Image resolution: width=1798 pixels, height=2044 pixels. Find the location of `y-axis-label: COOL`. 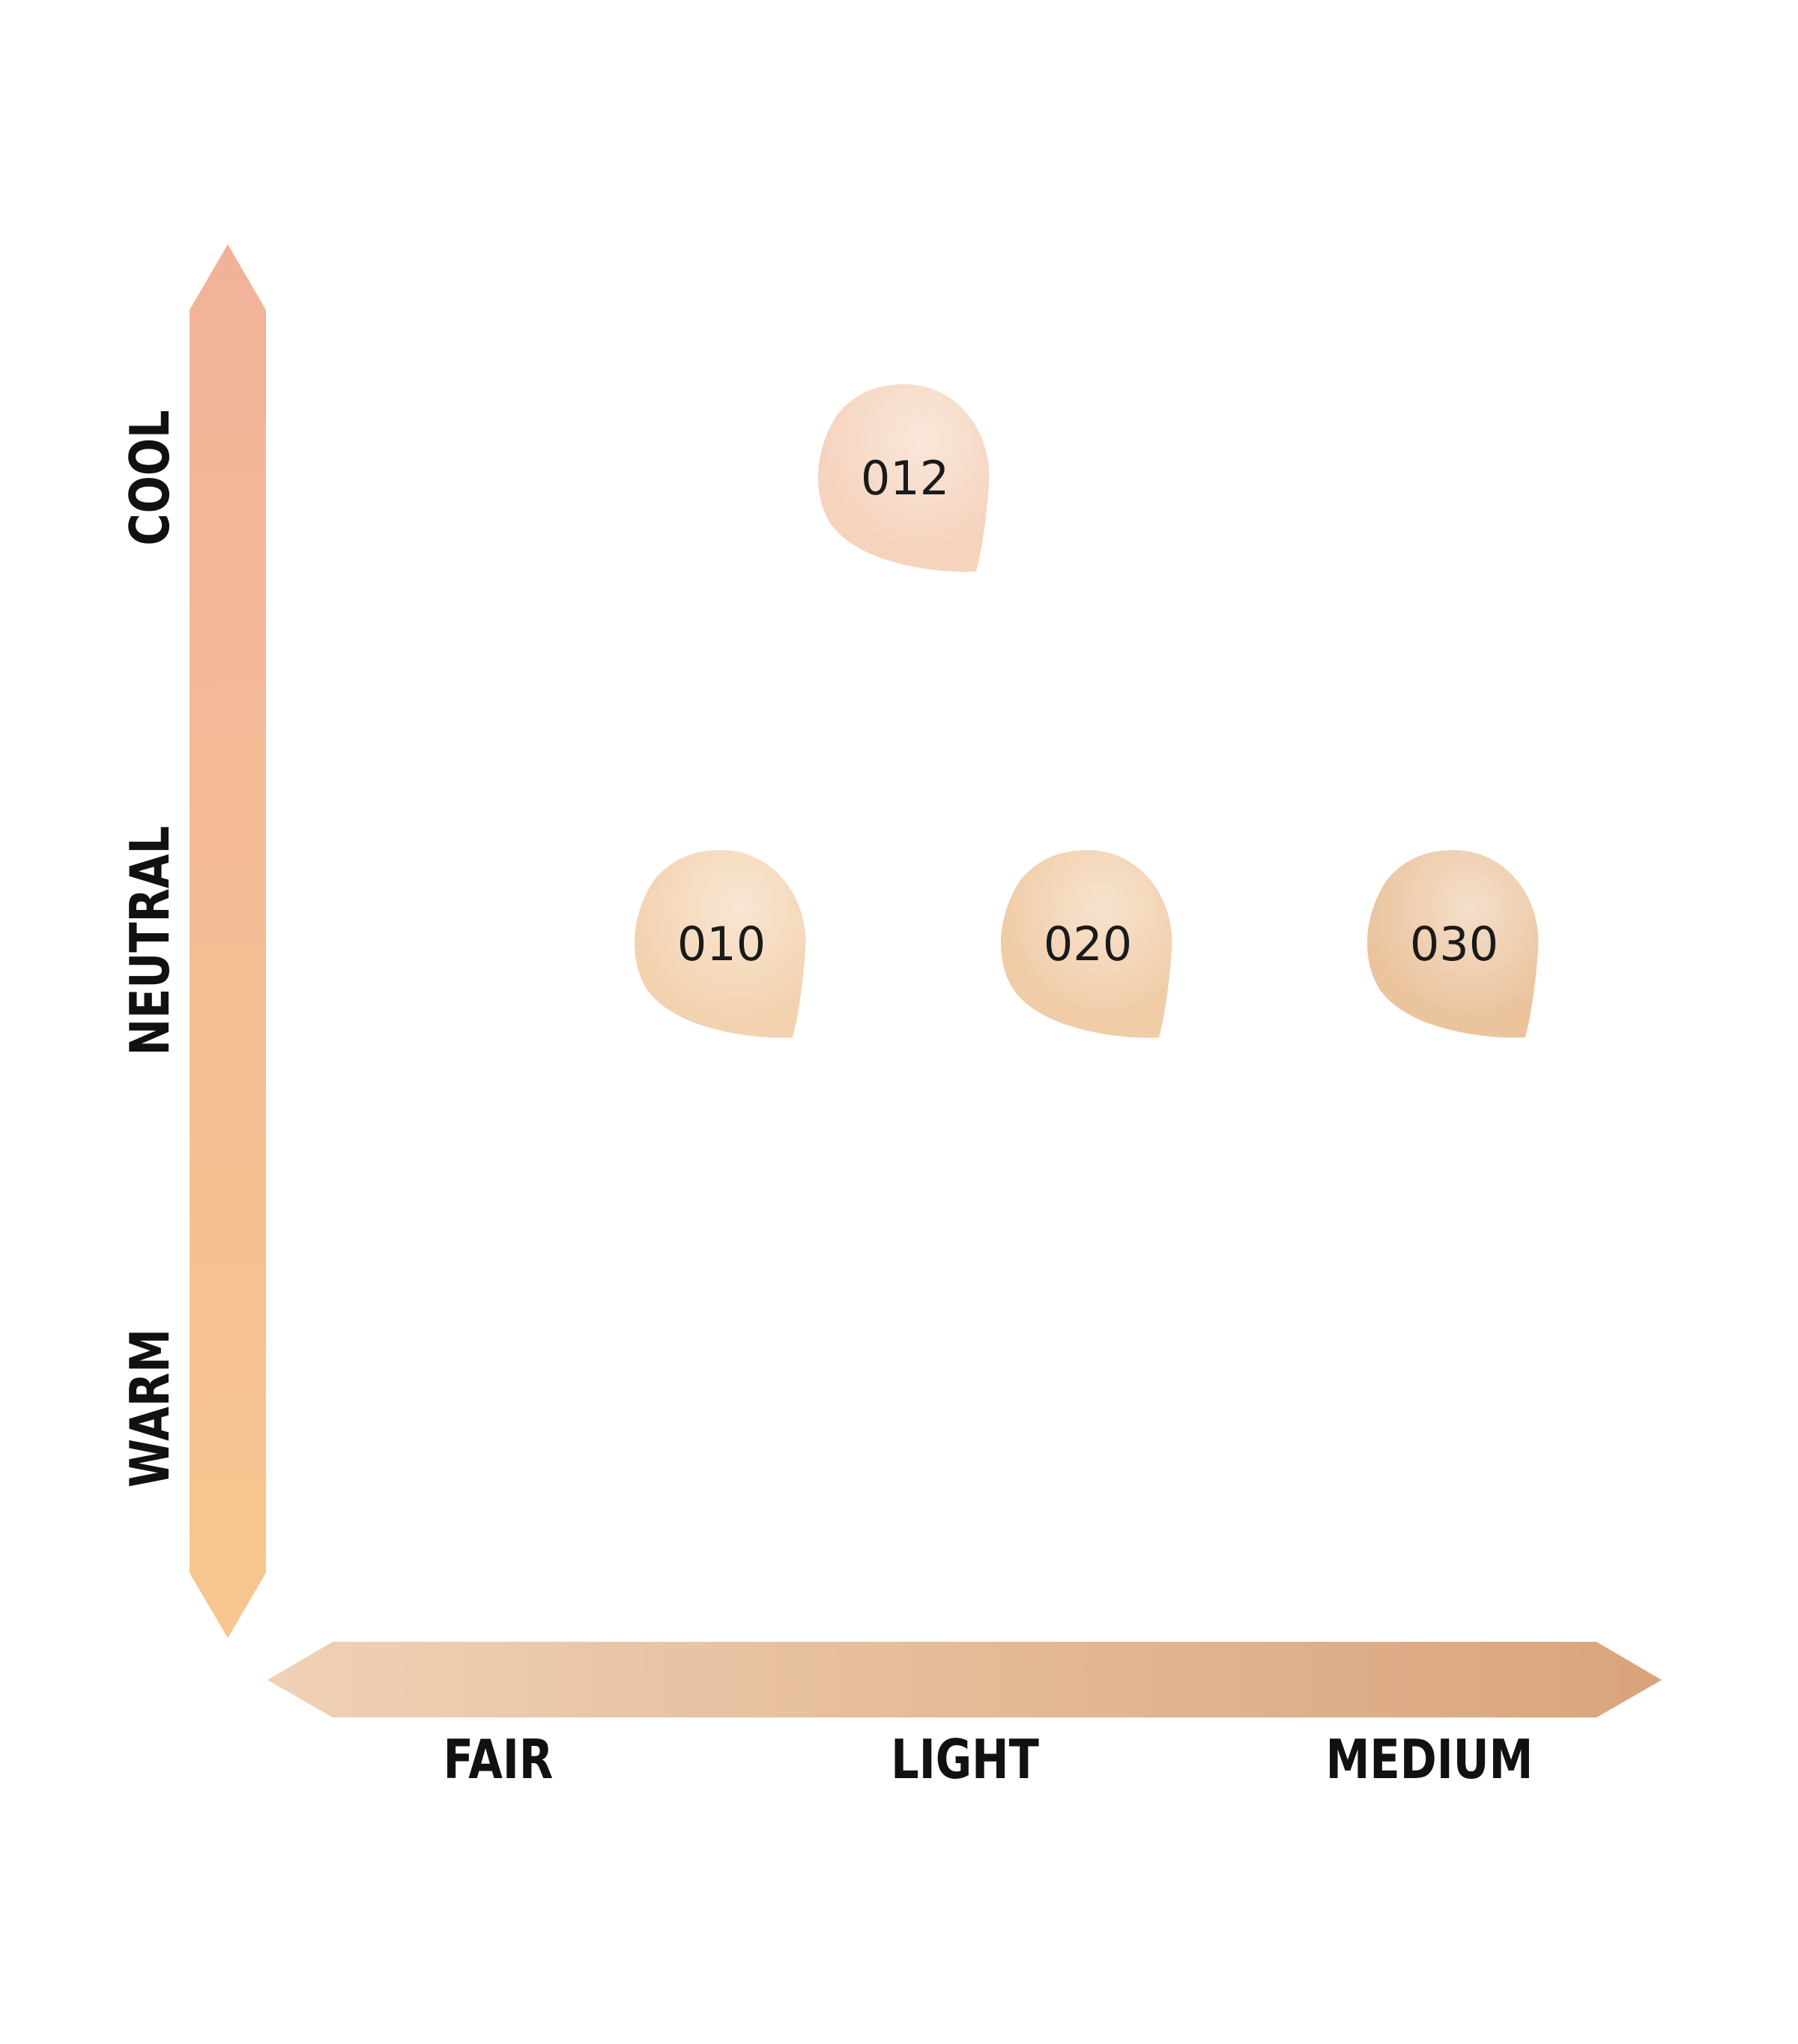

y-axis-label: COOL is located at coordinates (149, 477).